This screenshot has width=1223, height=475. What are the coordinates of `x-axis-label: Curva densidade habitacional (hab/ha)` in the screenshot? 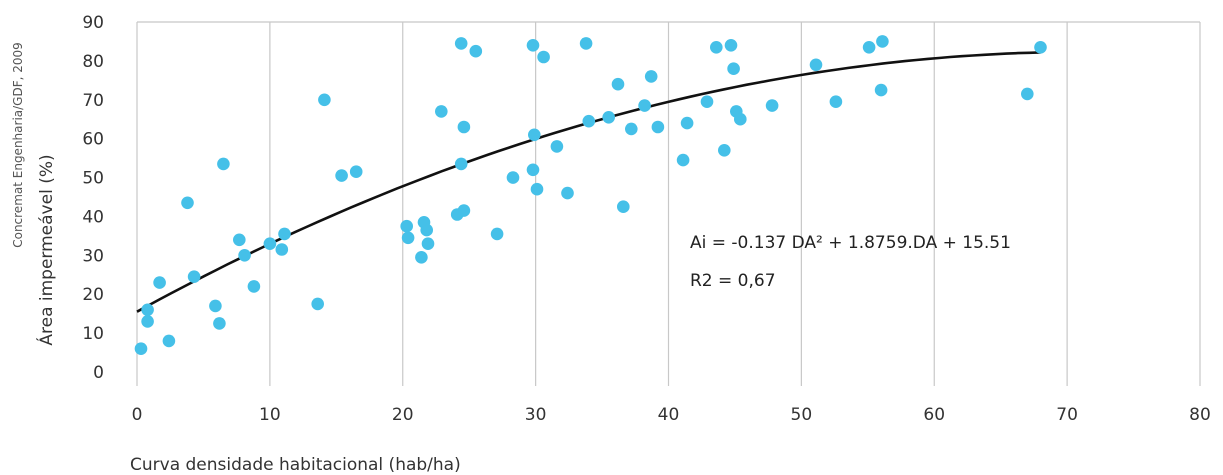 It's located at (295, 465).